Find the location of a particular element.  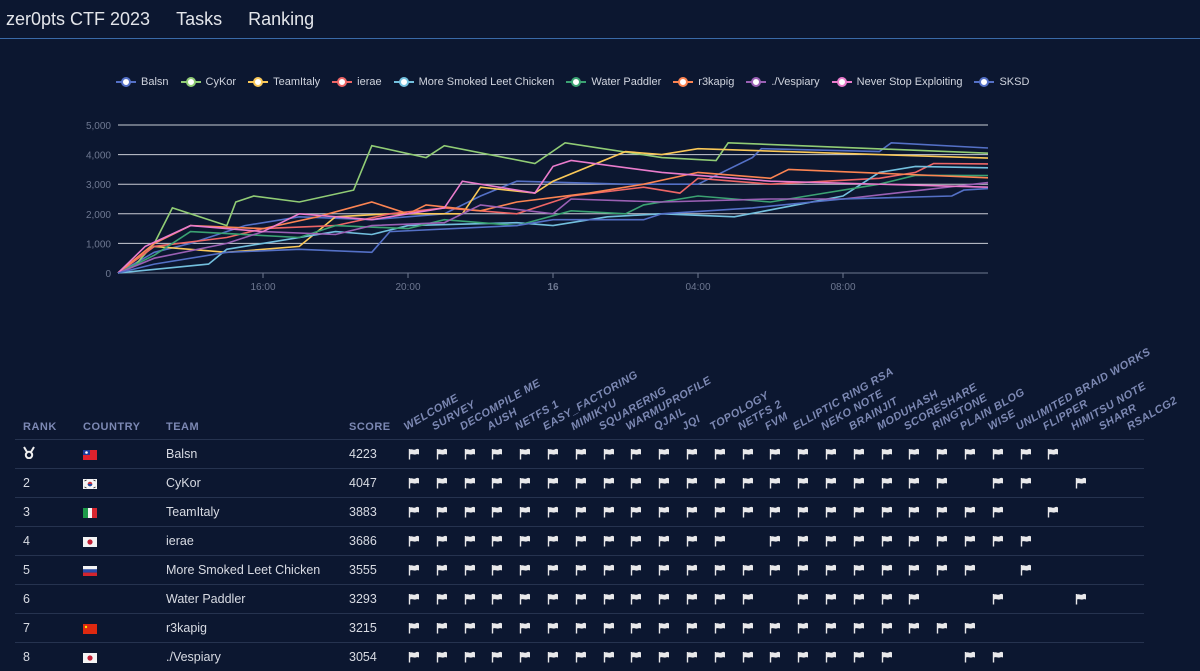

rank-value: 4 is located at coordinates (26, 541).